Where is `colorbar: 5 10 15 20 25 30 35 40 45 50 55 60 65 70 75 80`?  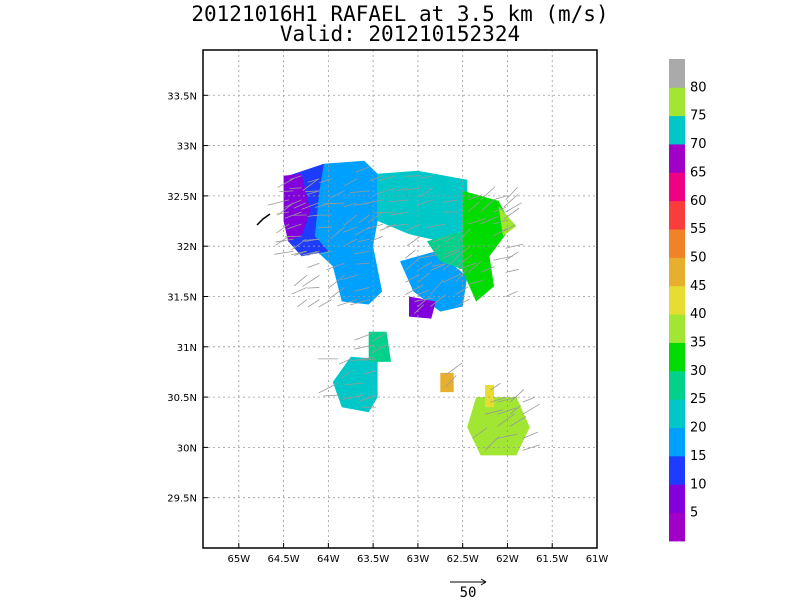
colorbar: 5 10 15 20 25 30 35 40 45 50 55 60 65 70 75 80 is located at coordinates (688, 300).